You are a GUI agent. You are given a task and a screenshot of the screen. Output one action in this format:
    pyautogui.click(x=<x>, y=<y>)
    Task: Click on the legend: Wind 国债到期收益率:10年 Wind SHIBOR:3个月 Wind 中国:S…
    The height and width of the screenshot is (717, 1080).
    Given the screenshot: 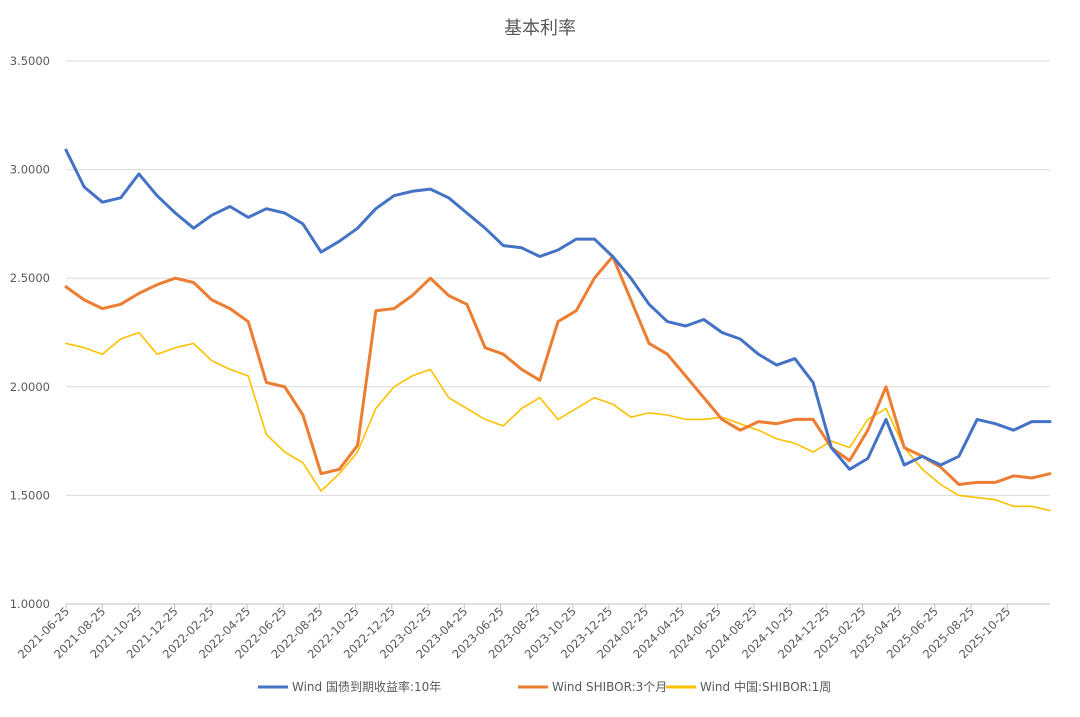 What is the action you would take?
    pyautogui.click(x=544, y=686)
    